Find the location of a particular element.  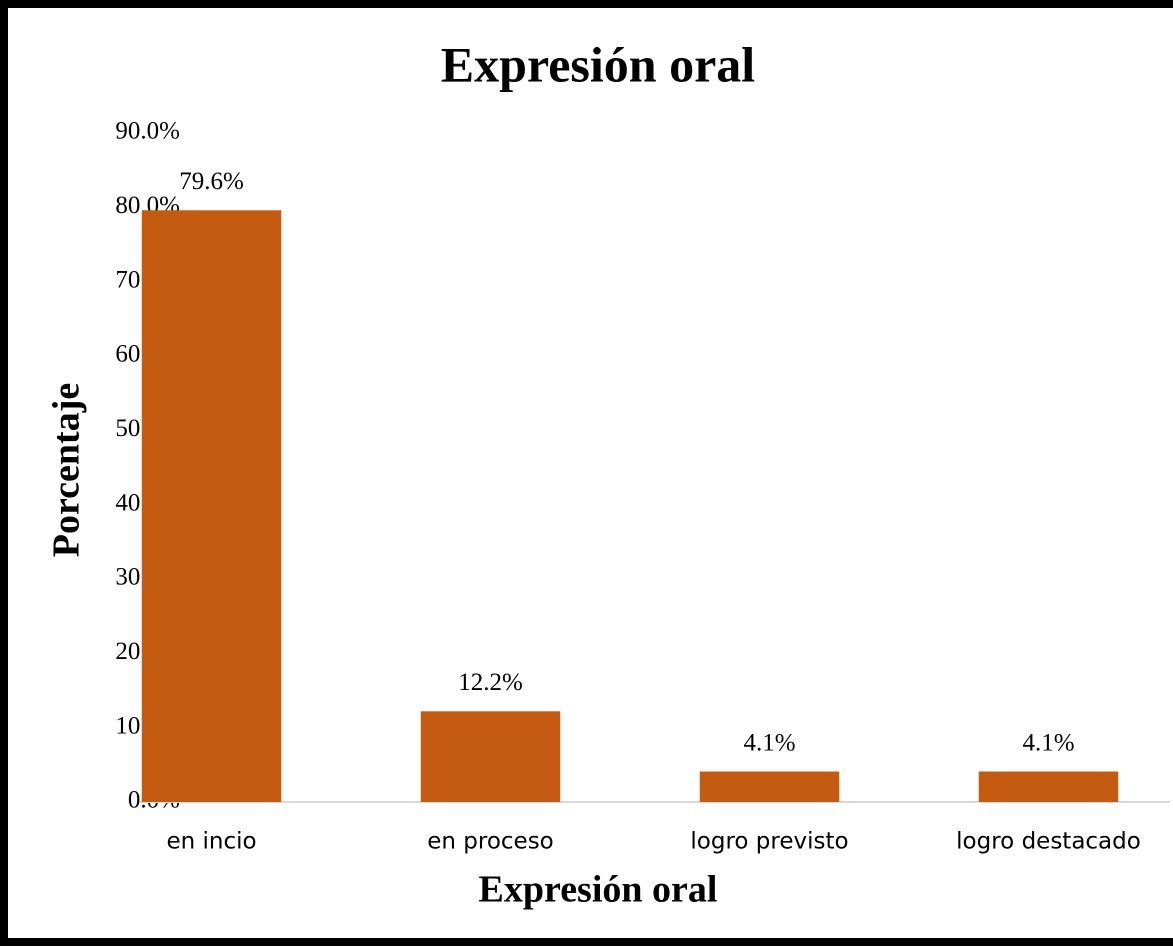

x-tick-label: logro destacado is located at coordinates (1048, 842).